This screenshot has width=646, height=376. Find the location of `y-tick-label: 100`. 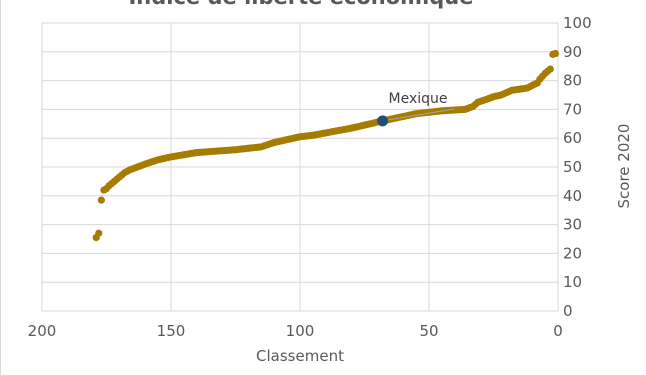

y-tick-label: 100 is located at coordinates (577, 23).